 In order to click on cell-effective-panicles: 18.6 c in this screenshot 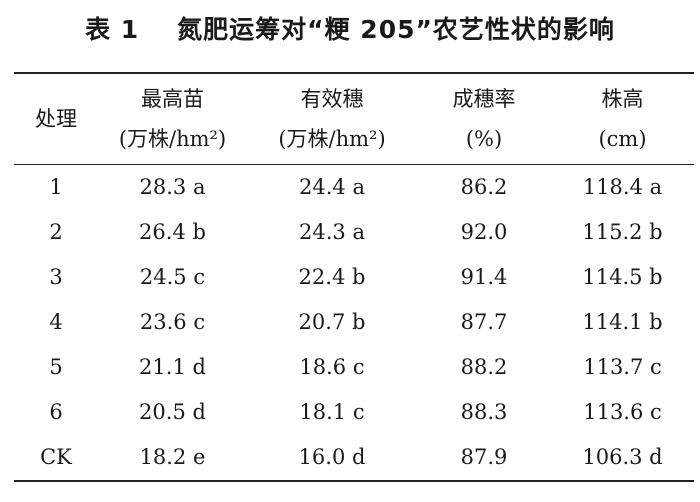, I will do `click(332, 366)`.